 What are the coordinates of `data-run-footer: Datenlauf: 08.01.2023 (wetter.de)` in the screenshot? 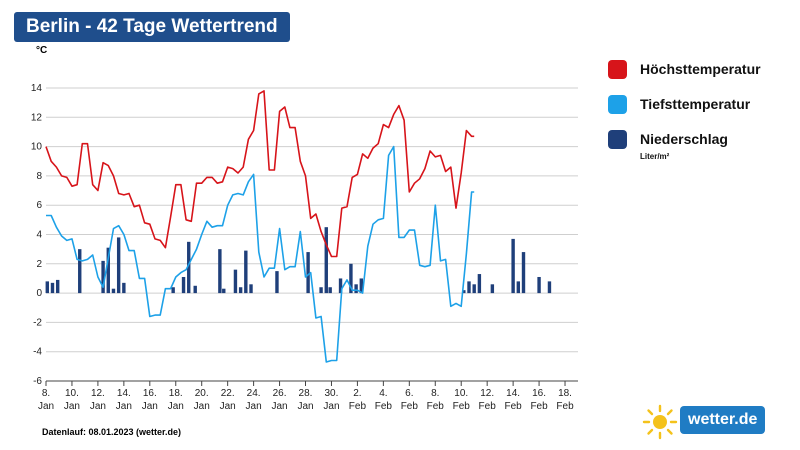 It's located at (112, 432).